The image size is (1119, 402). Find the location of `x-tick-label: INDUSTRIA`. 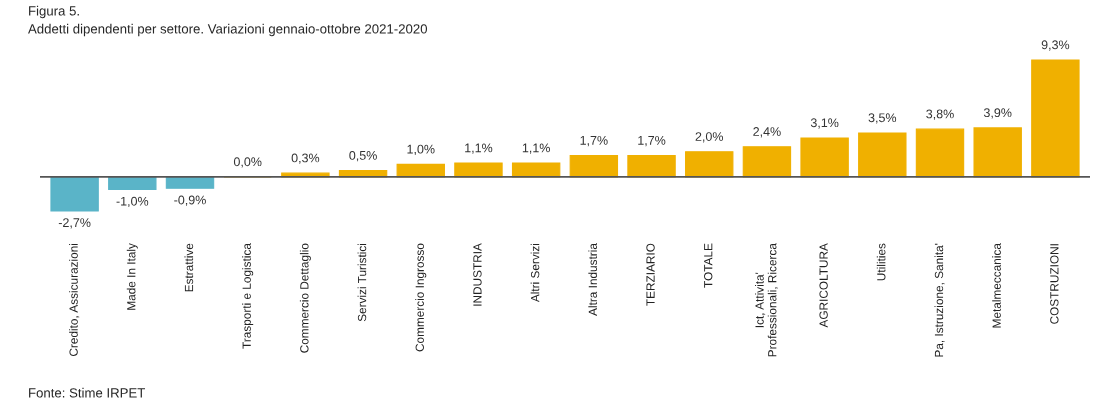

x-tick-label: INDUSTRIA is located at coordinates (477, 274).